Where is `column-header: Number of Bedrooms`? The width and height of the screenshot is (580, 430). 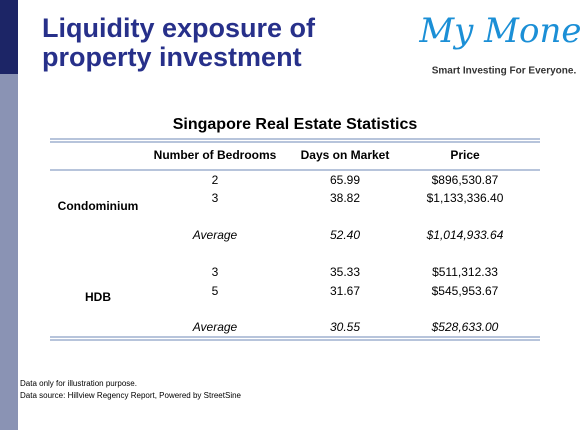
column-header: Number of Bedrooms is located at coordinates (215, 155).